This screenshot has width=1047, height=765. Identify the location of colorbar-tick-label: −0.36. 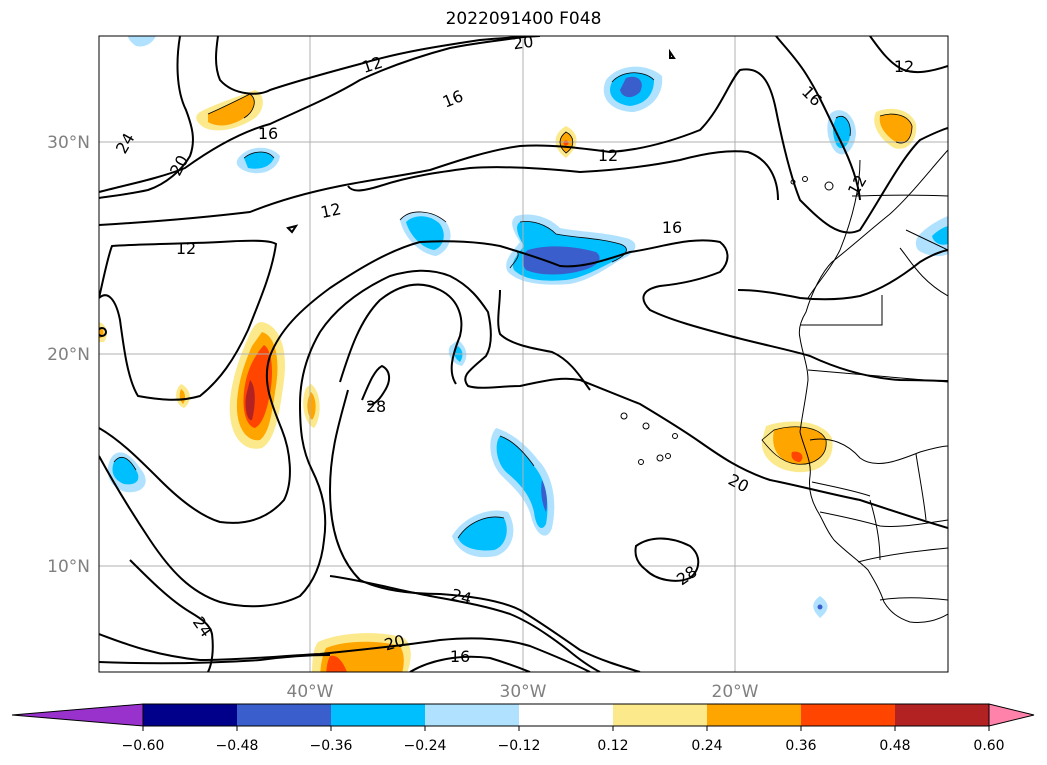
(331, 746).